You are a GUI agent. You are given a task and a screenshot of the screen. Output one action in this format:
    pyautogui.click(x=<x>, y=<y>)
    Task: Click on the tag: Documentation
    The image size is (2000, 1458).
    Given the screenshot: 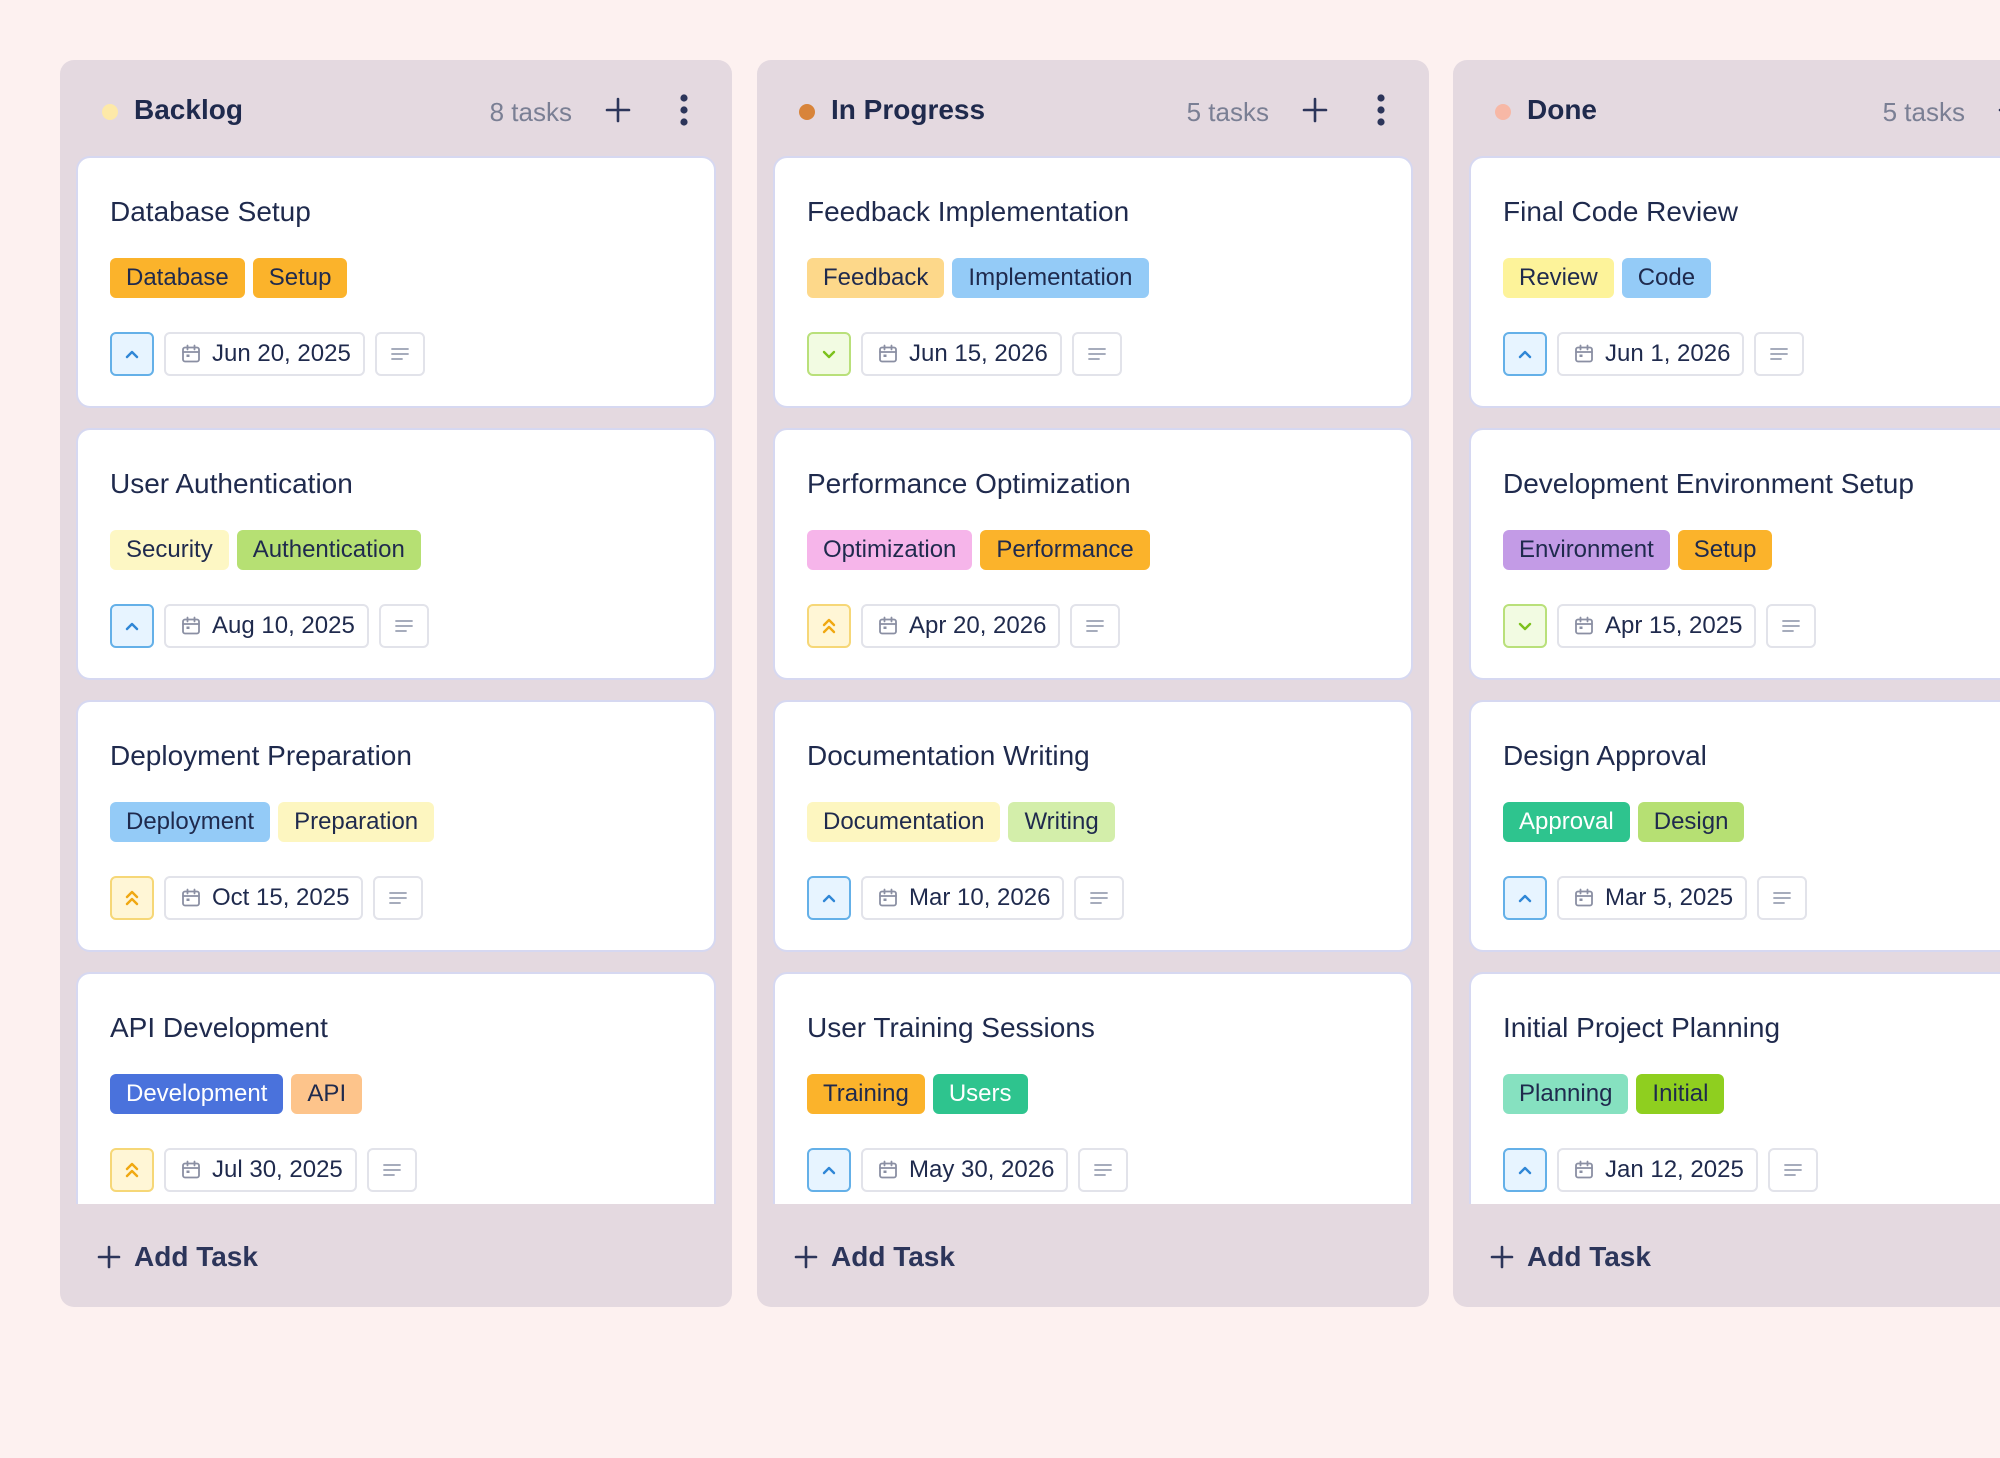 What is the action you would take?
    pyautogui.click(x=904, y=822)
    